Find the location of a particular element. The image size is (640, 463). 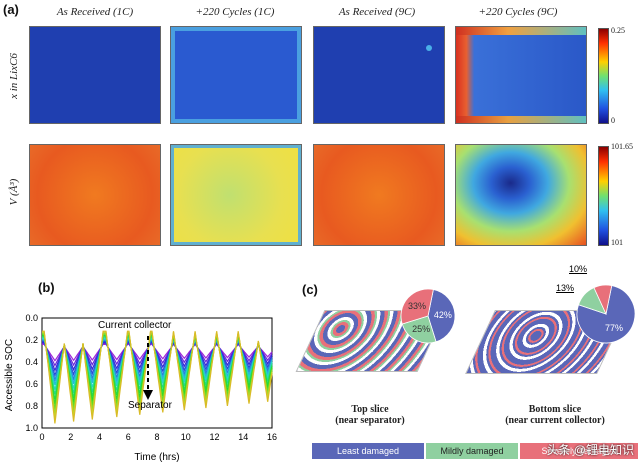

bottom-pie-label-10: 10% is located at coordinates (578, 269).